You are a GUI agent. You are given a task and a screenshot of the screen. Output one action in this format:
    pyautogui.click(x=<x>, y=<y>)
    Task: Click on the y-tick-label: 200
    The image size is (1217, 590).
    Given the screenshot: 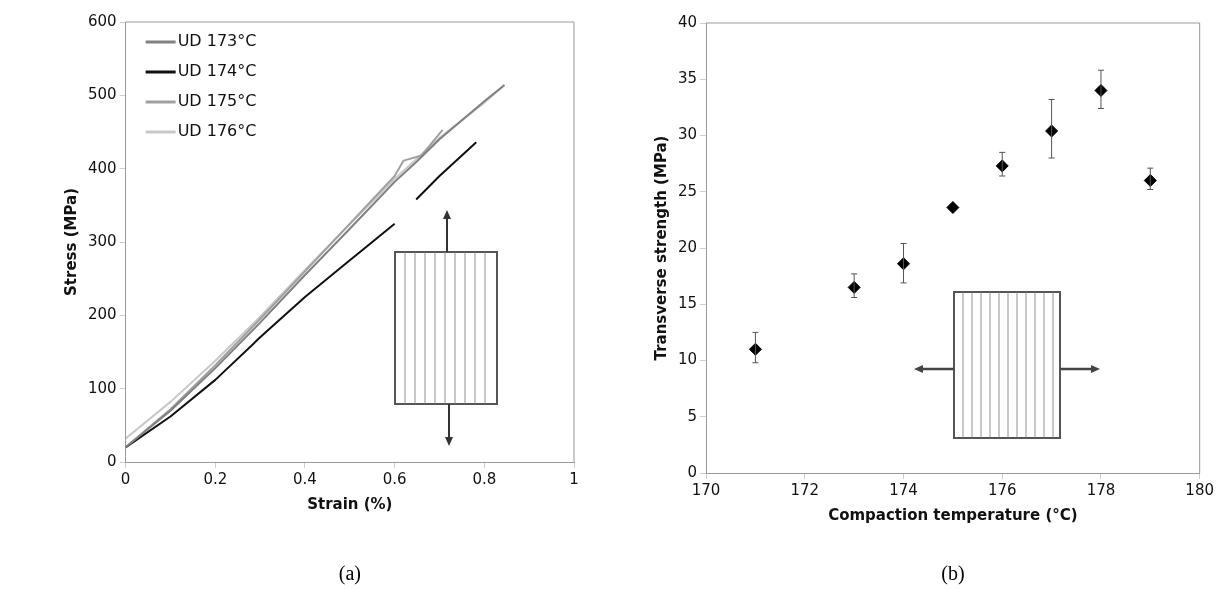 What is the action you would take?
    pyautogui.click(x=102, y=314)
    